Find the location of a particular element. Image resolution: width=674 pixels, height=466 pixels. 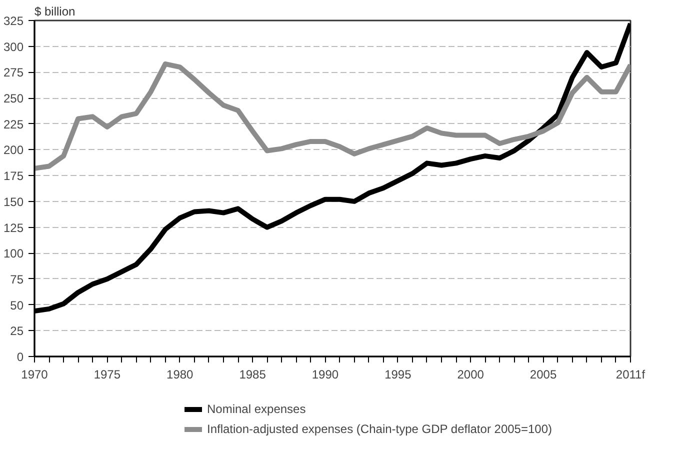

y-tick-label: 325 is located at coordinates (13, 21).